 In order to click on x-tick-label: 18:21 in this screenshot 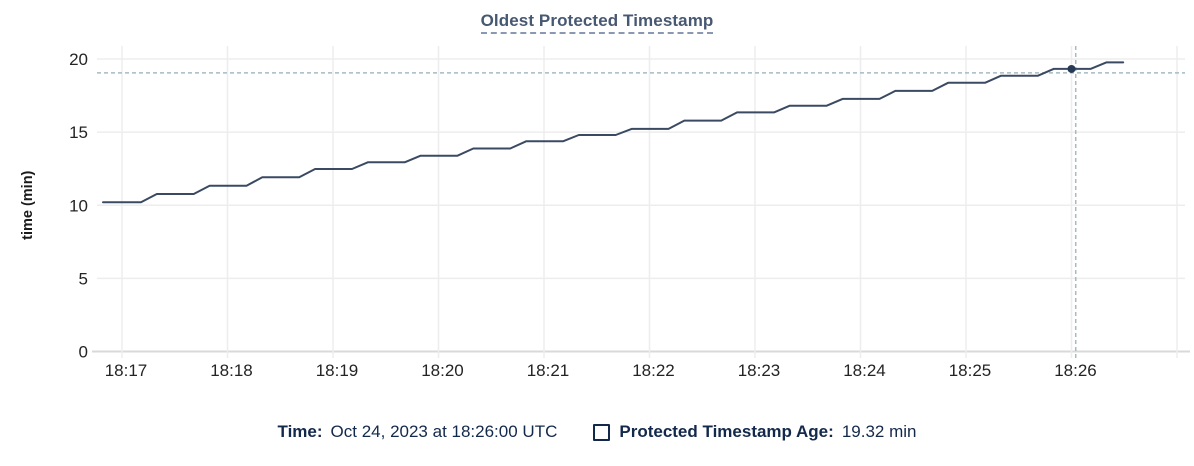, I will do `click(548, 370)`.